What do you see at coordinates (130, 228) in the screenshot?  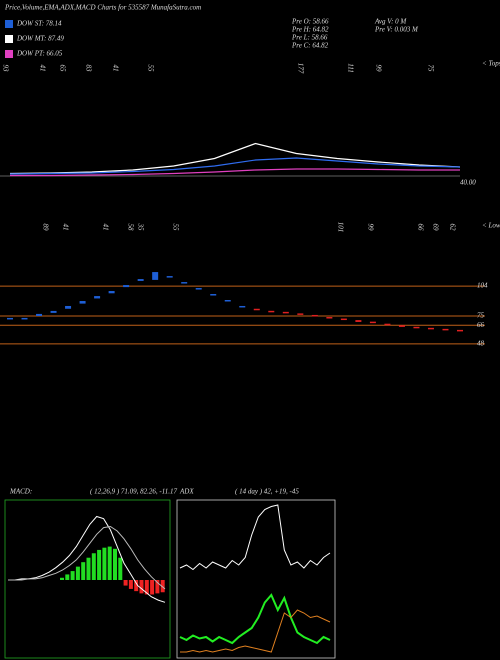 I see `low-label: 58` at bounding box center [130, 228].